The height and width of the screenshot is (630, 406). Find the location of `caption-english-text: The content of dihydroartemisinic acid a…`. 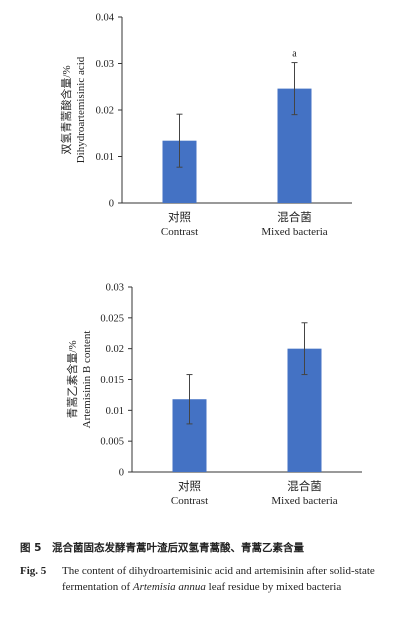

caption-english-text: The content of dihydroartemisinic acid a… is located at coordinates (226, 579).